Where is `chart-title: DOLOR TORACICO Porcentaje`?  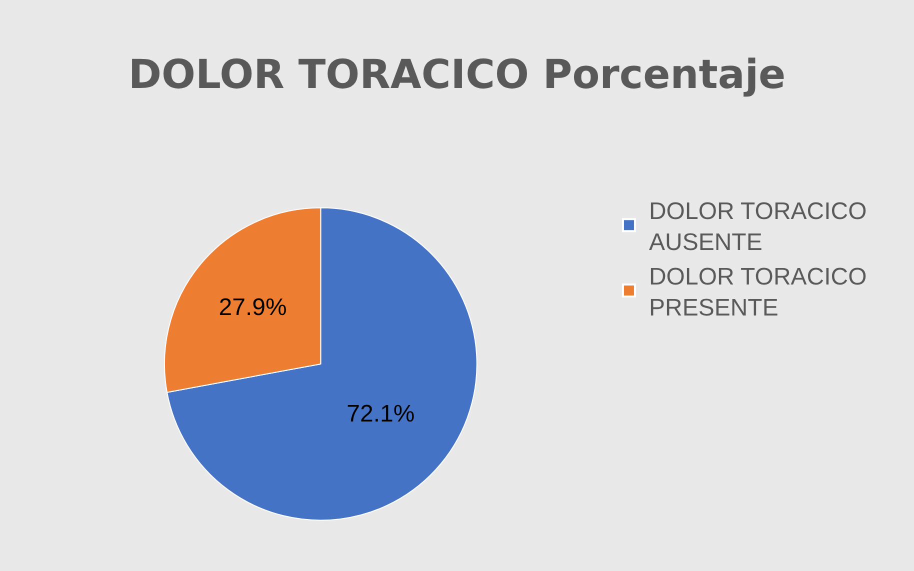 chart-title: DOLOR TORACICO Porcentaje is located at coordinates (457, 75).